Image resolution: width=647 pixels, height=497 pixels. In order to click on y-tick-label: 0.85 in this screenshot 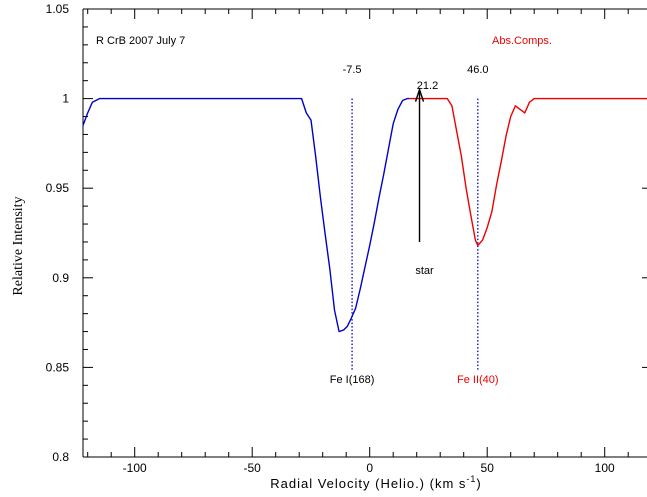, I will do `click(58, 367)`.